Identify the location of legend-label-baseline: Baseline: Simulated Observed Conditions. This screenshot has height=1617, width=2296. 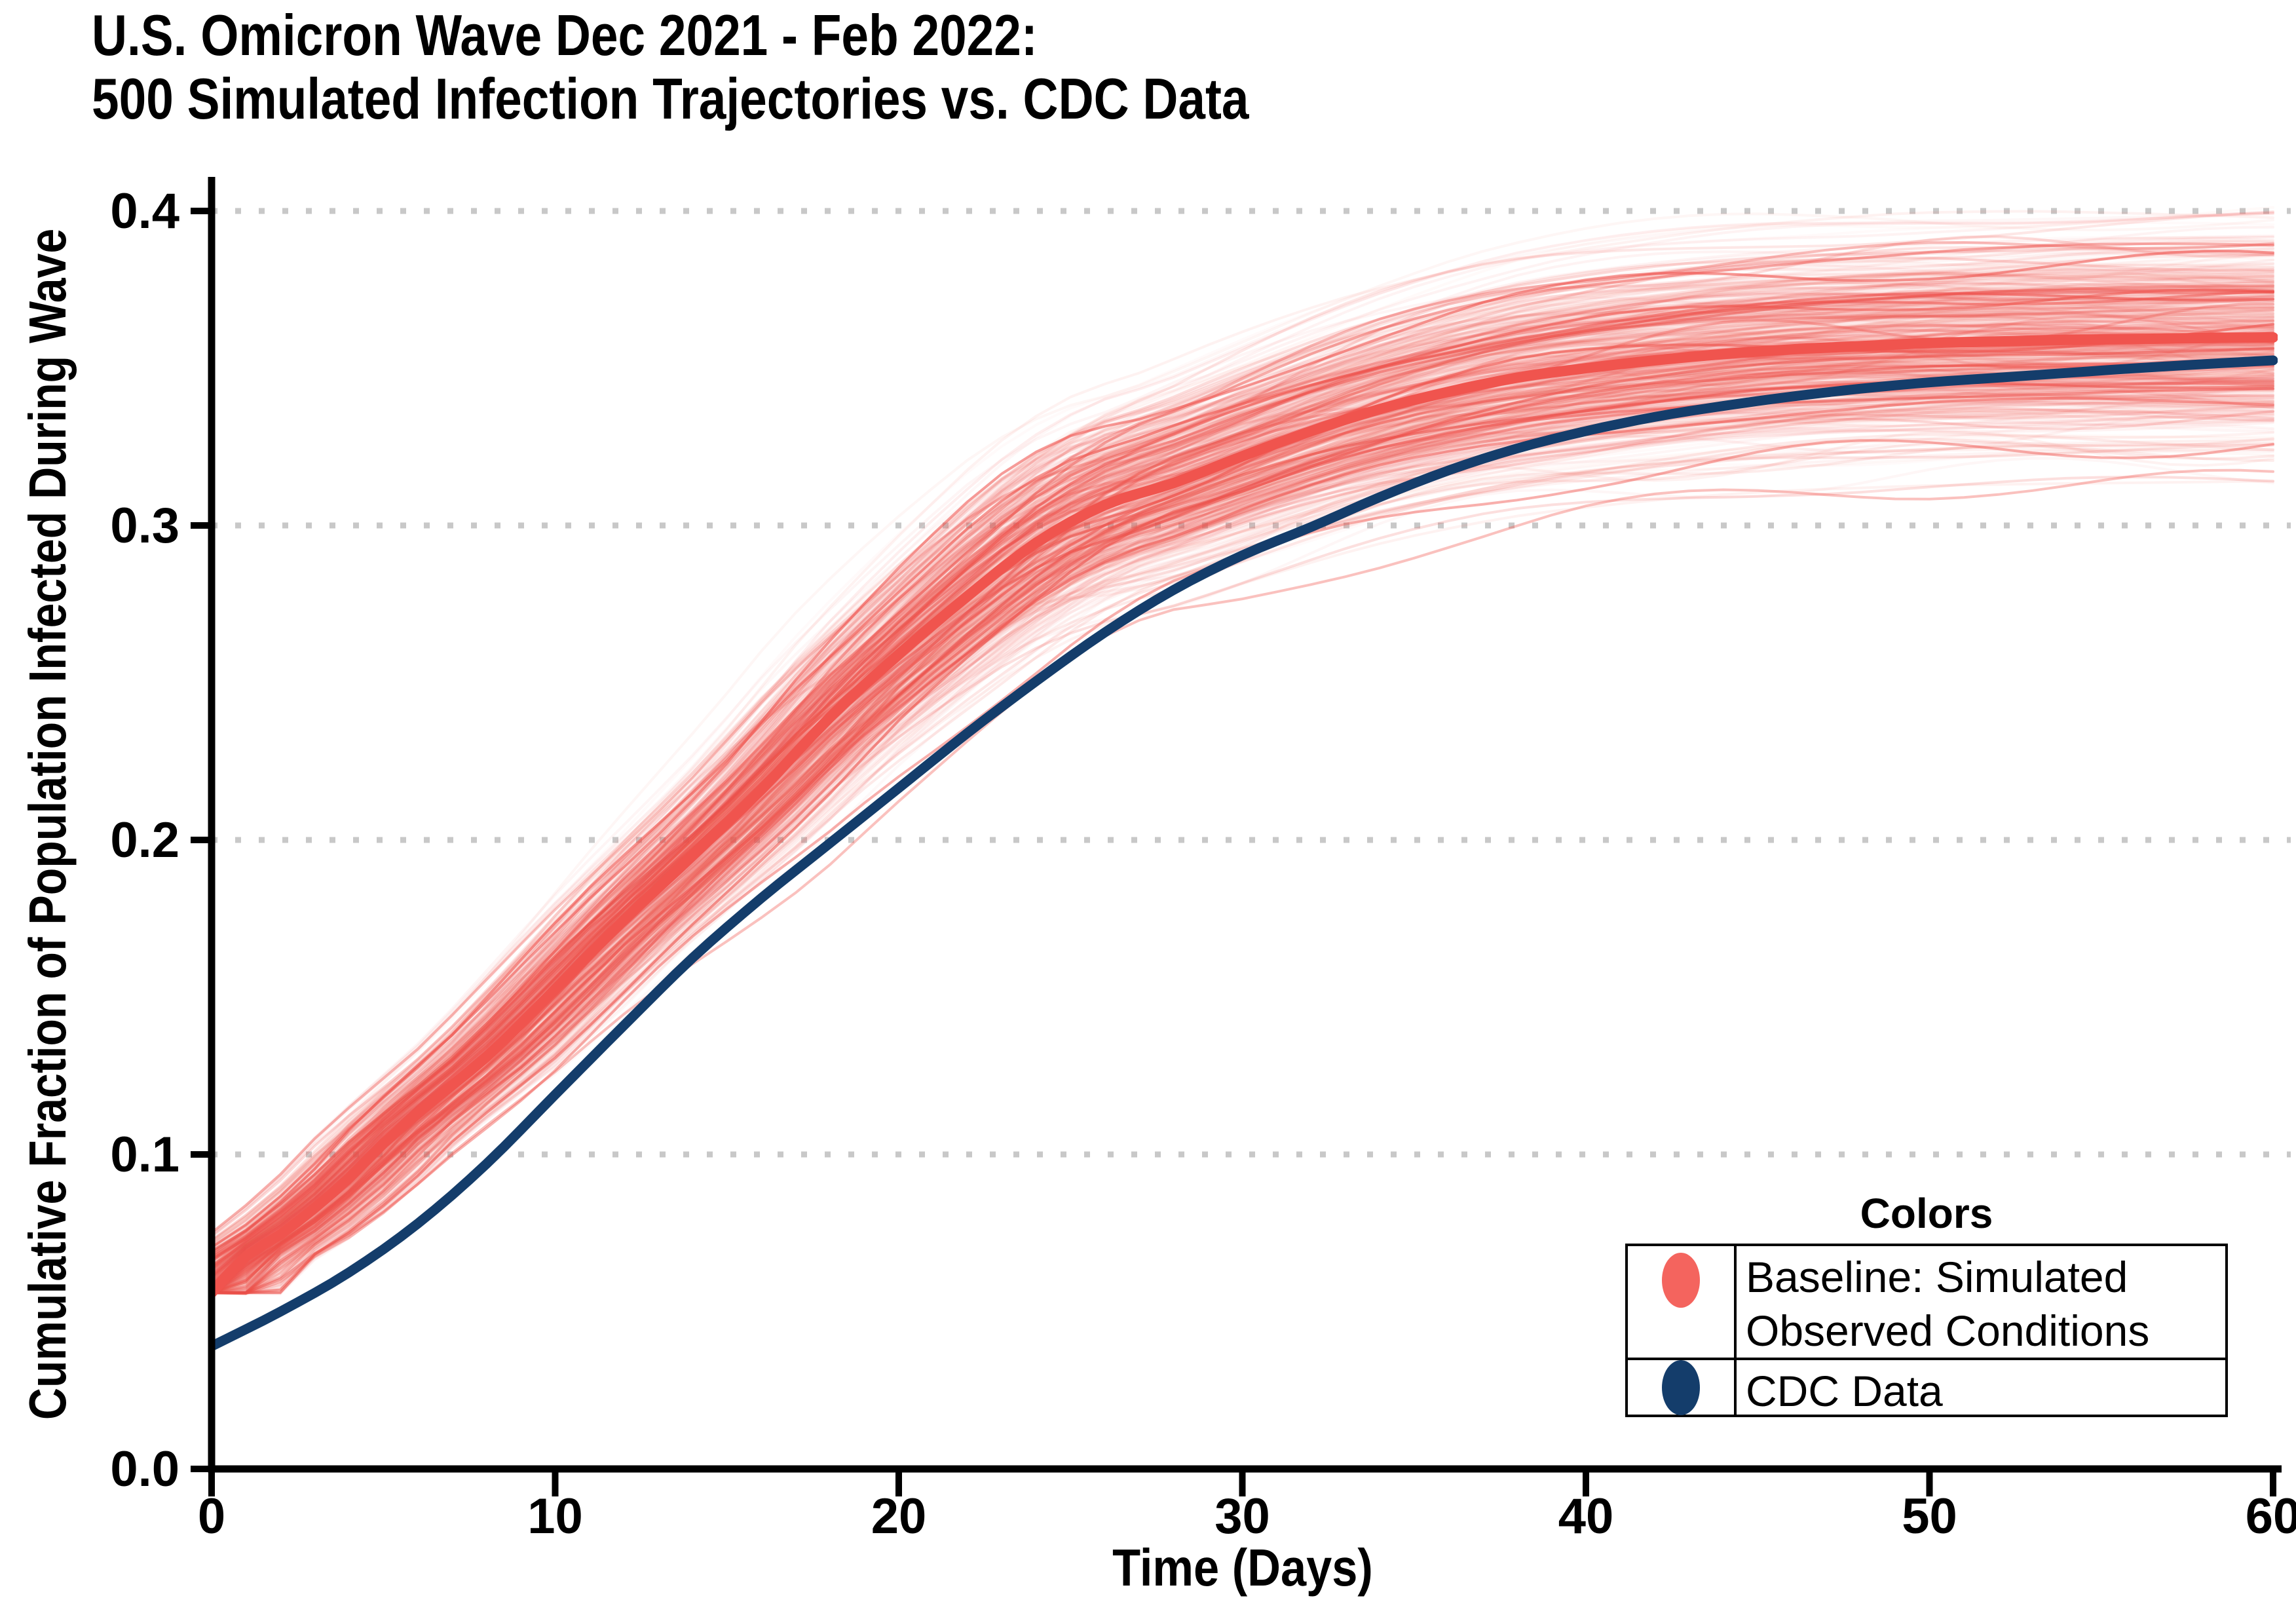
(1948, 1304).